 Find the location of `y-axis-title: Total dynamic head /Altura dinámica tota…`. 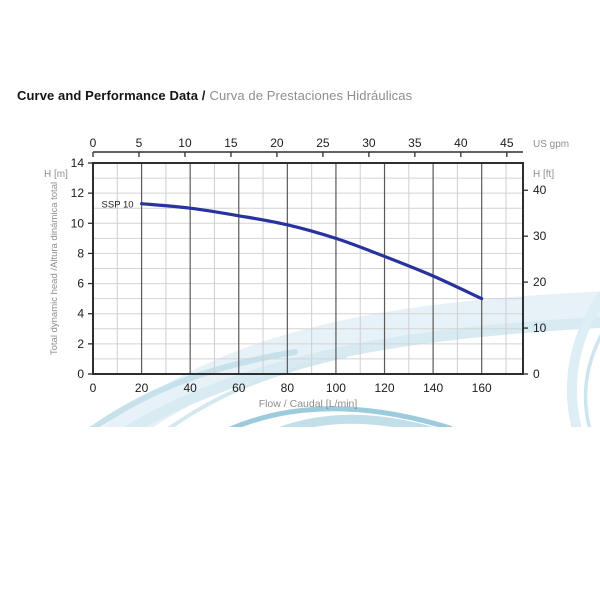

y-axis-title: Total dynamic head /Altura dinámica tota… is located at coordinates (54, 268).